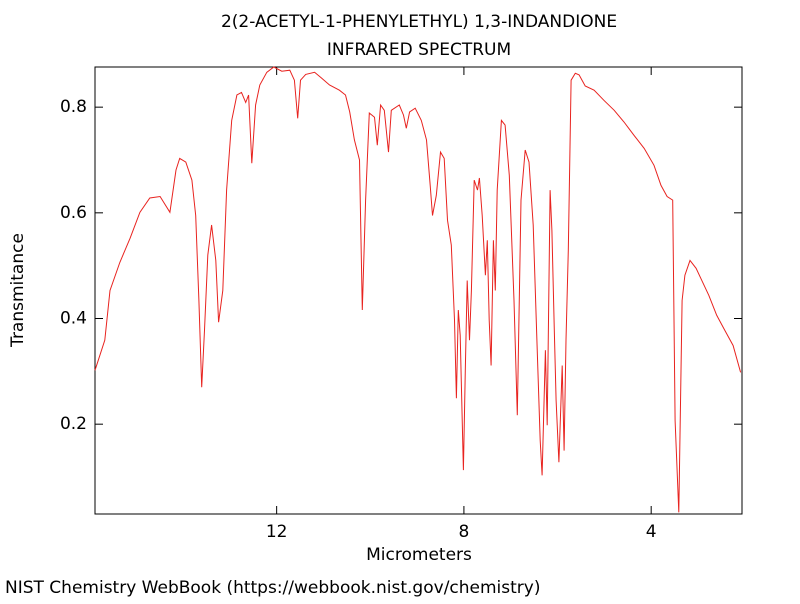 This screenshot has height=604, width=800. What do you see at coordinates (651, 532) in the screenshot?
I see `x-tick-label: 4` at bounding box center [651, 532].